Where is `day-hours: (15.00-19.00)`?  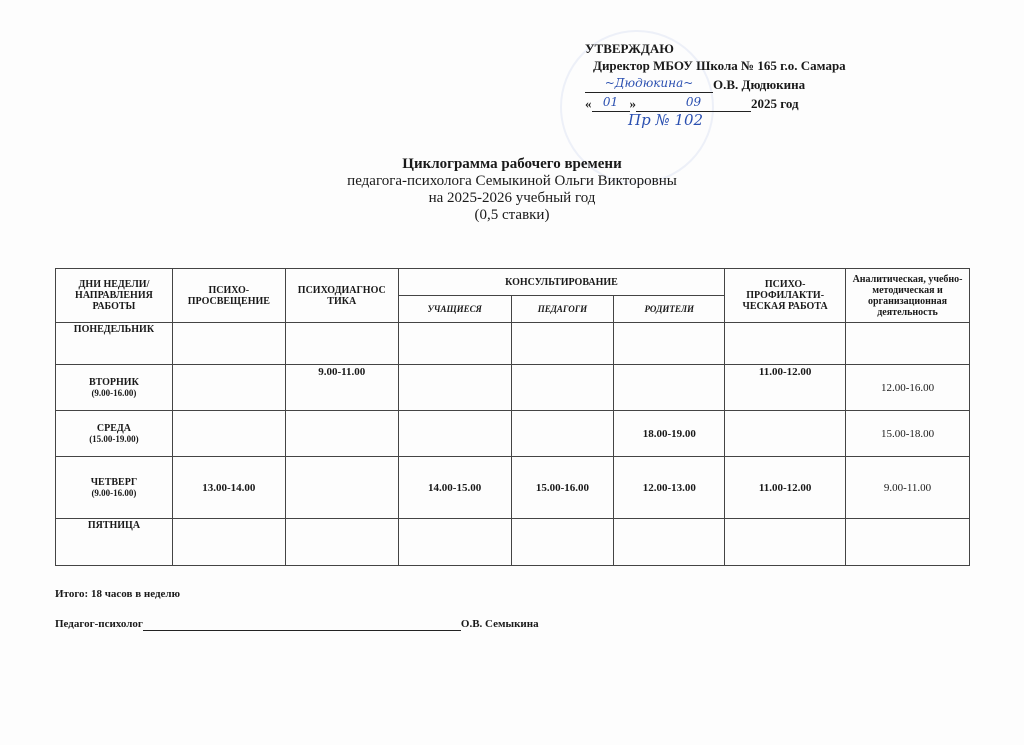 day-hours: (15.00-19.00) is located at coordinates (114, 439).